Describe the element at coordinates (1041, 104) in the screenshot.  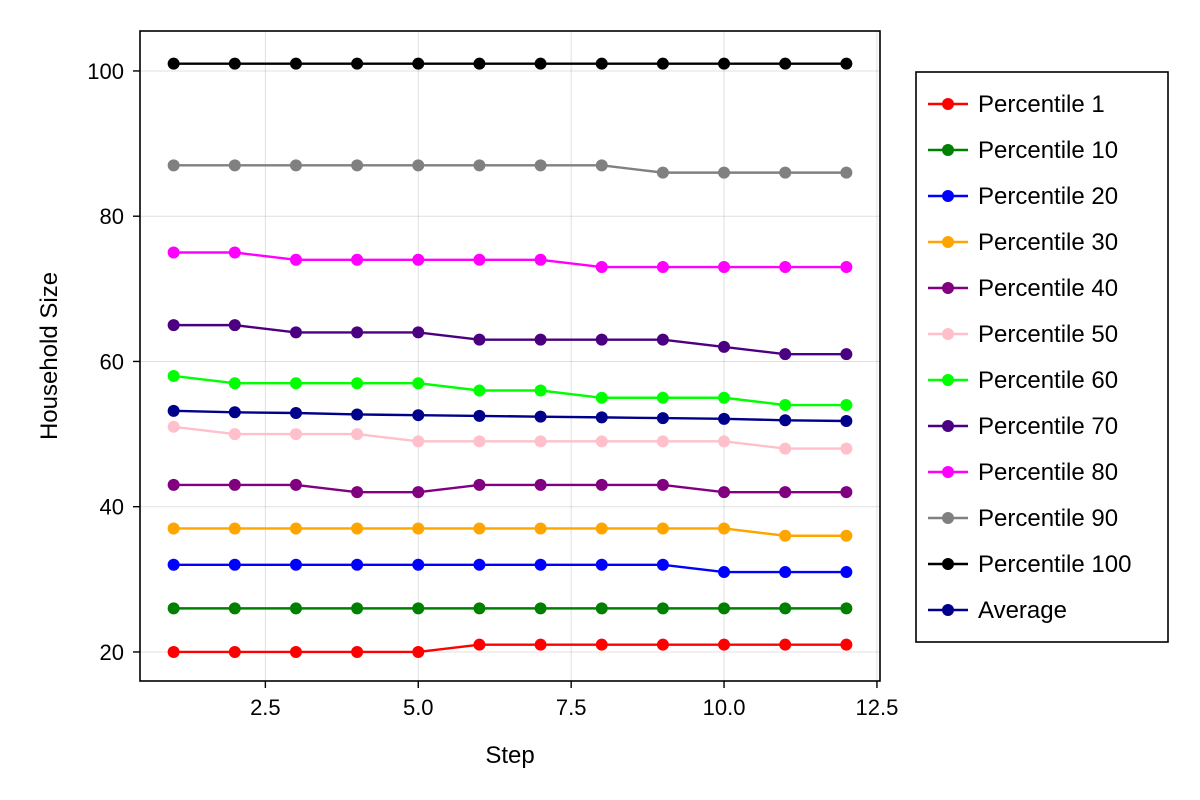
I see `legend-label: Percentile 1` at that location.